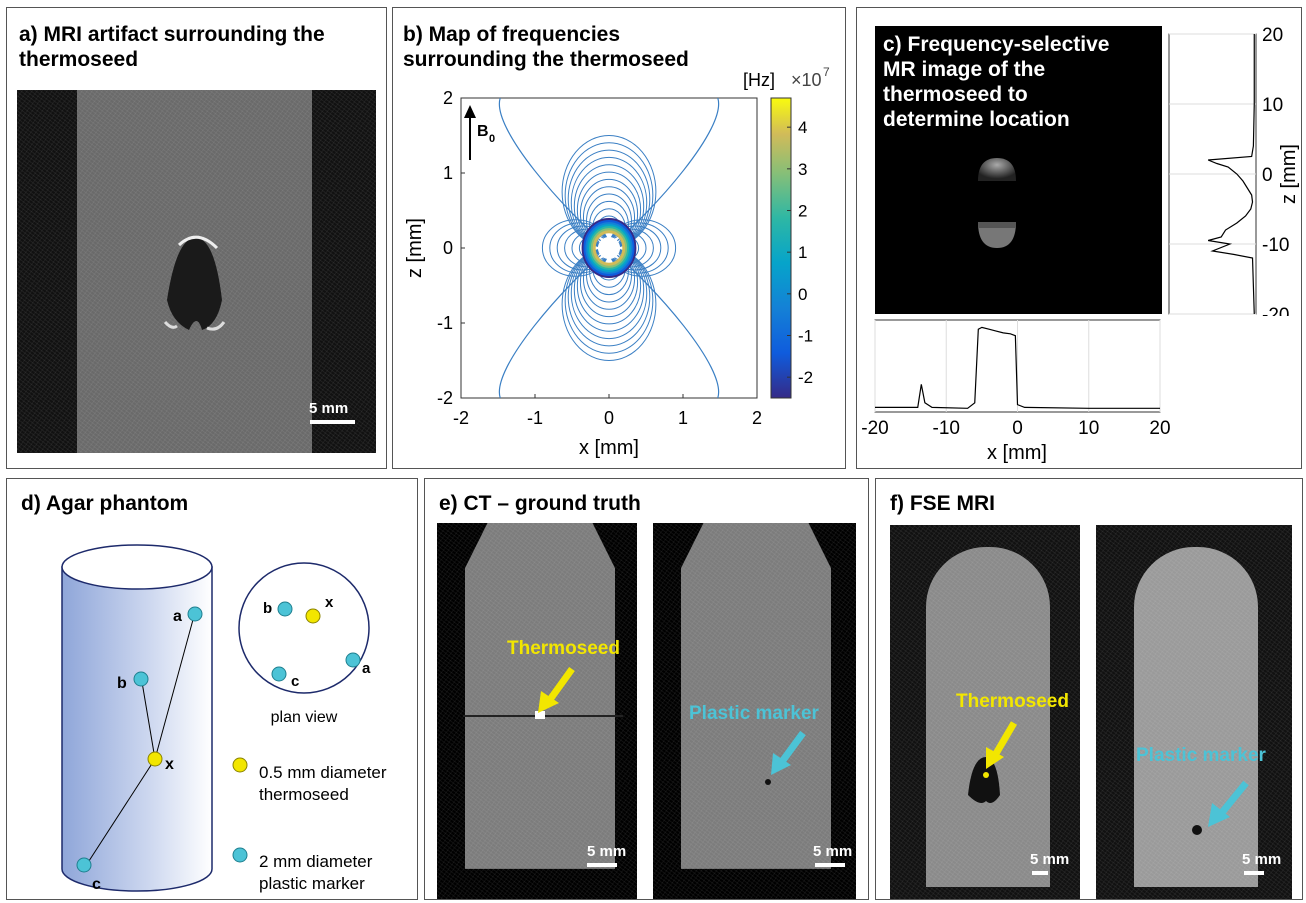  What do you see at coordinates (448, 248) in the screenshot?
I see `y-tick-label-2: 0` at bounding box center [448, 248].